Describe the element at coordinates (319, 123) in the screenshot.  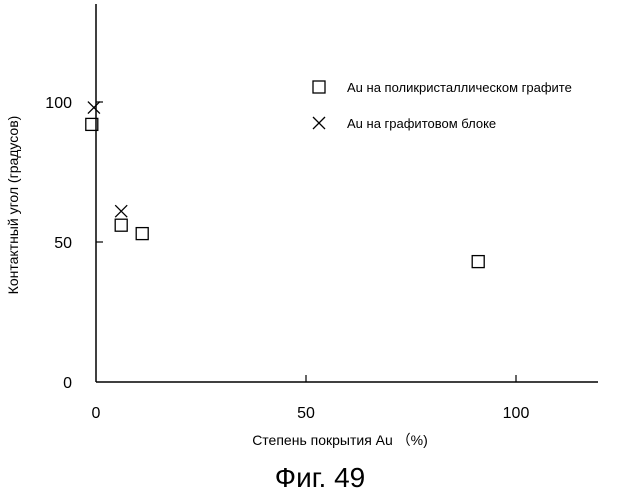
I see `legend-marker-x` at that location.